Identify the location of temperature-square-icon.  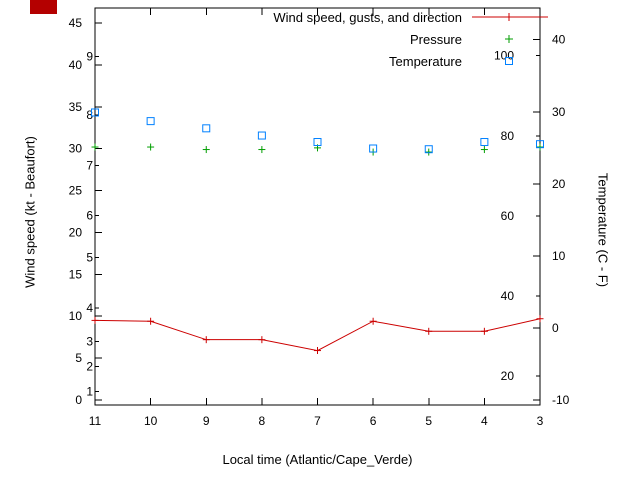
(509, 61).